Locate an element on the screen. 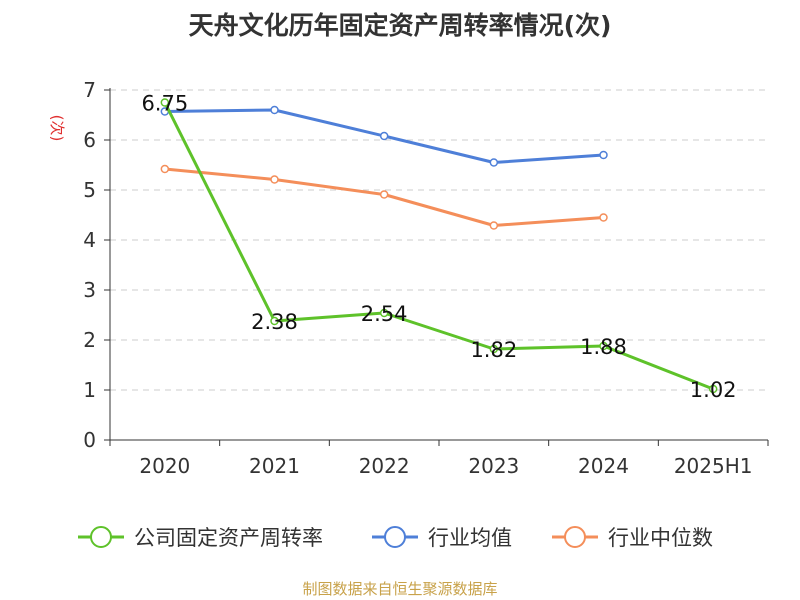 This screenshot has height=600, width=800. x-tick-label: 2022 is located at coordinates (384, 466).